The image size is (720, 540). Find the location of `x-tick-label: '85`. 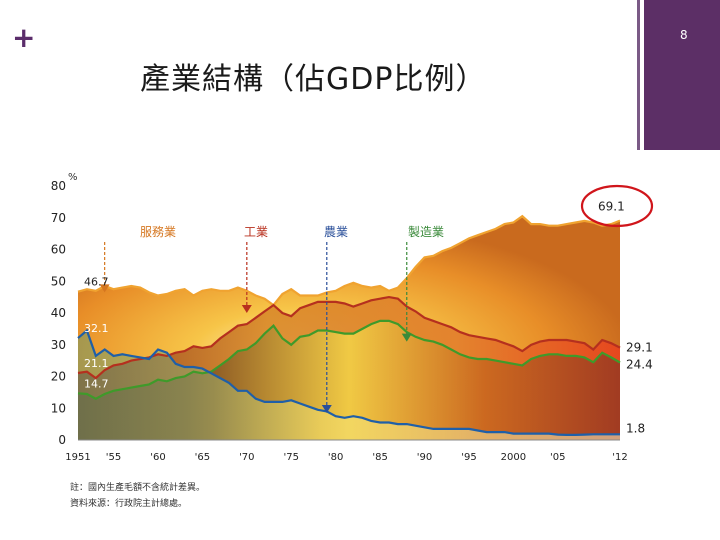

x-tick-label: '85 is located at coordinates (379, 457).